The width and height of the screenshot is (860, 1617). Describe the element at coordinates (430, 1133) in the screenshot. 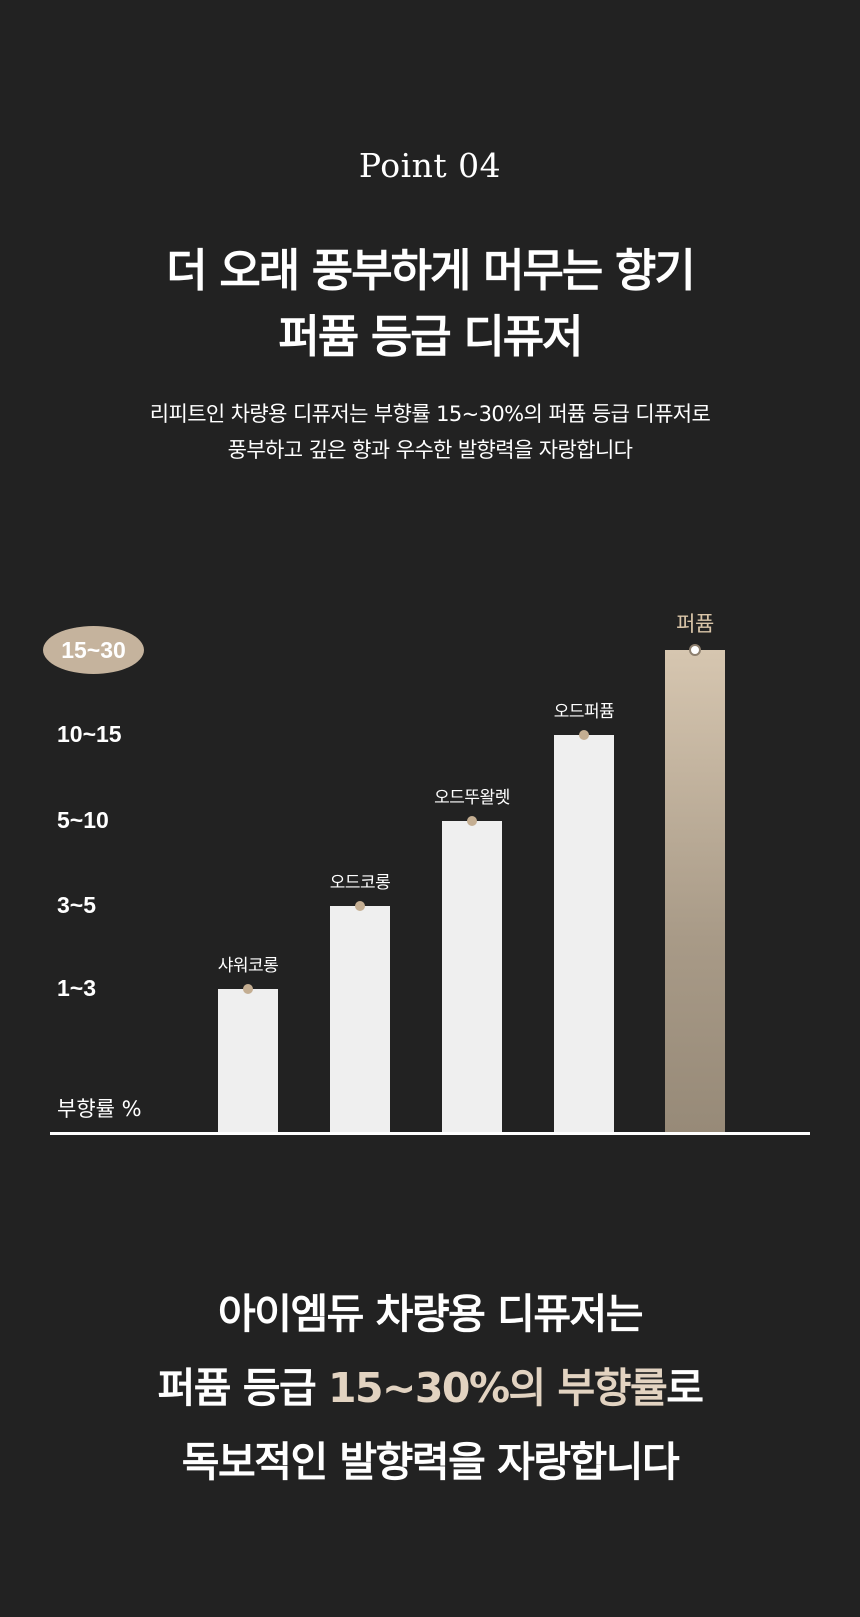

I see `x-axis-baseline` at that location.